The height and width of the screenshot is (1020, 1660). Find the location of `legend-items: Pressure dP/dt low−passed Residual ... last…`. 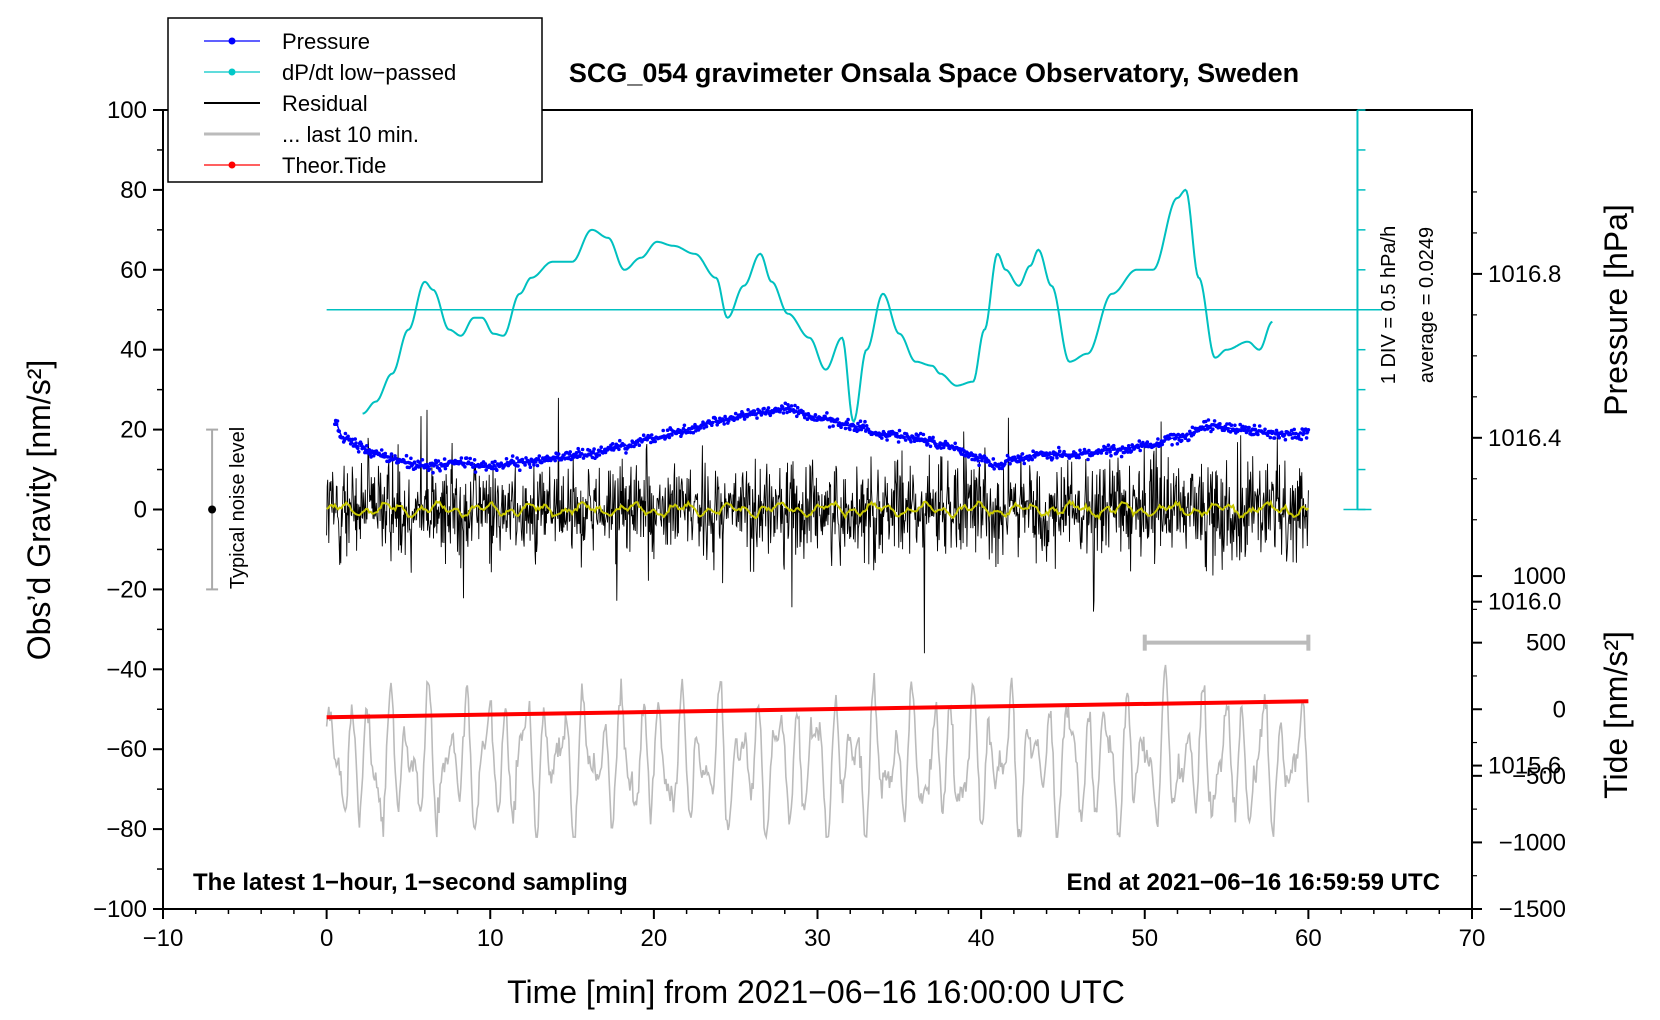

legend-items: Pressure dP/dt low−passed Residual ... last… is located at coordinates (330, 103).